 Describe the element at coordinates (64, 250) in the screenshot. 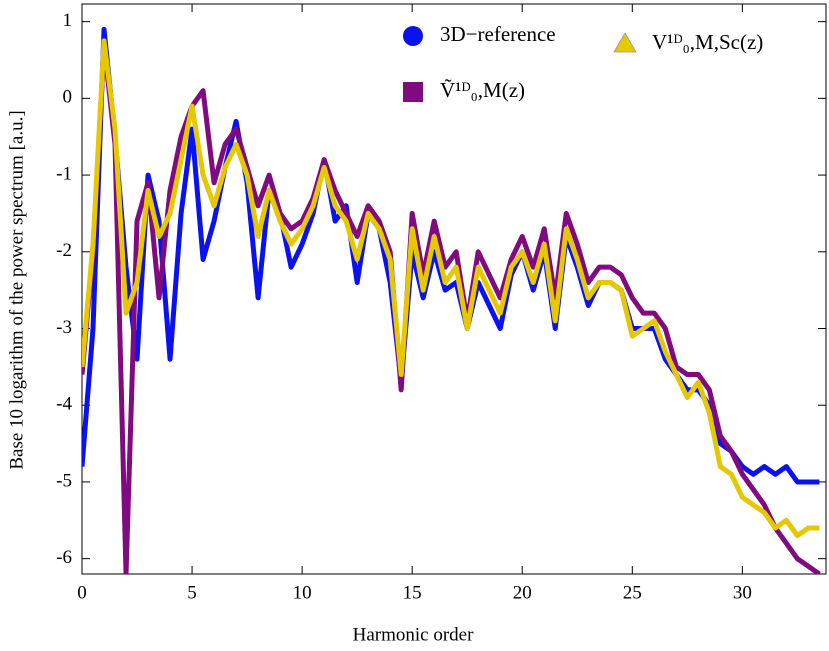

I see `y-tick-label: -2` at that location.